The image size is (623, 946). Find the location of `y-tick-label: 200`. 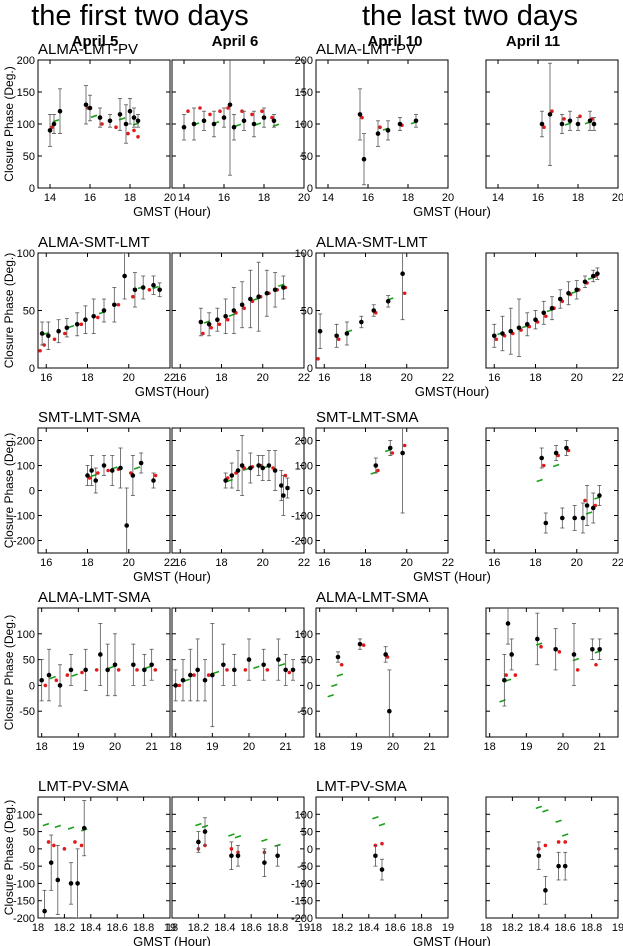

y-tick-label: 200 is located at coordinates (26, 61).